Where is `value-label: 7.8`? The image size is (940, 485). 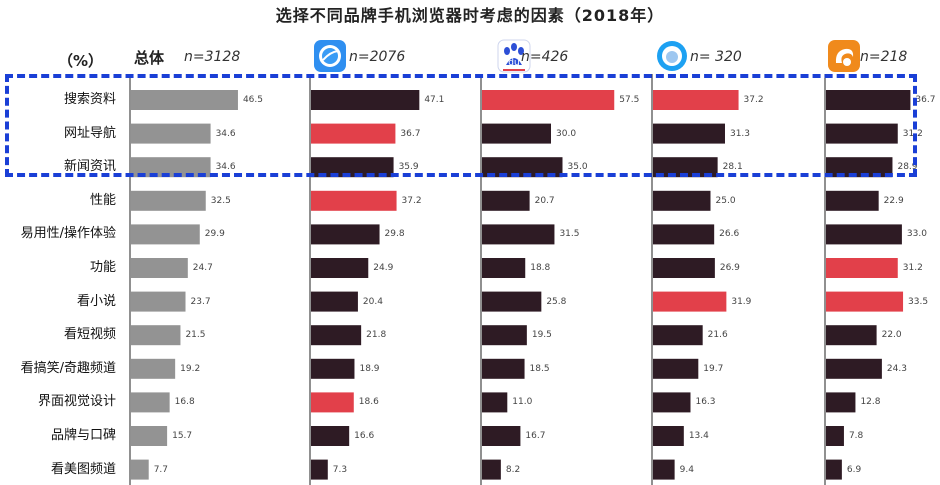
value-label: 7.8 is located at coordinates (856, 436).